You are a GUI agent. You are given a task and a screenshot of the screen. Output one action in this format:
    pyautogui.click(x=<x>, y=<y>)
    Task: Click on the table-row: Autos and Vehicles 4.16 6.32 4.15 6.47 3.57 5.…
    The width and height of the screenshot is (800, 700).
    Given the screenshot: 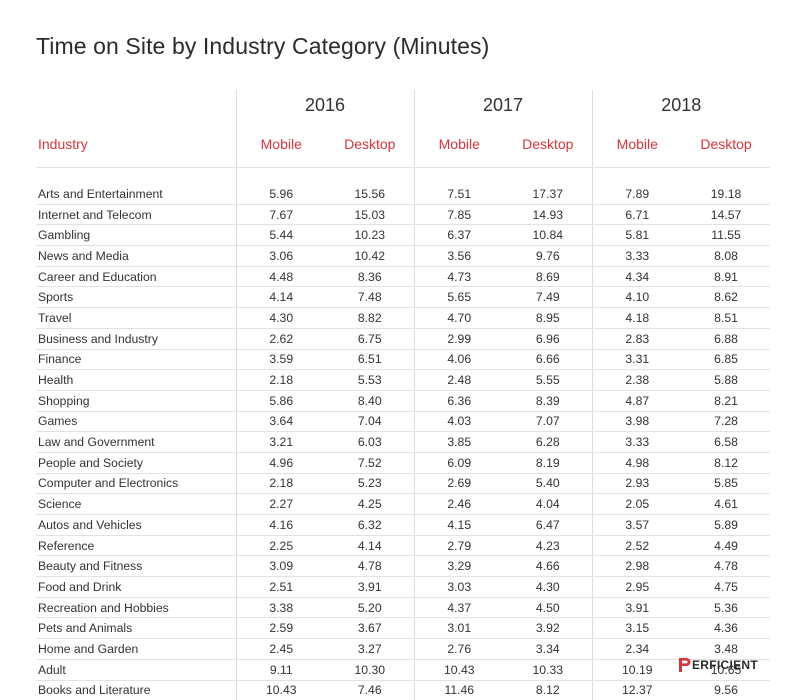 What is the action you would take?
    pyautogui.click(x=403, y=525)
    